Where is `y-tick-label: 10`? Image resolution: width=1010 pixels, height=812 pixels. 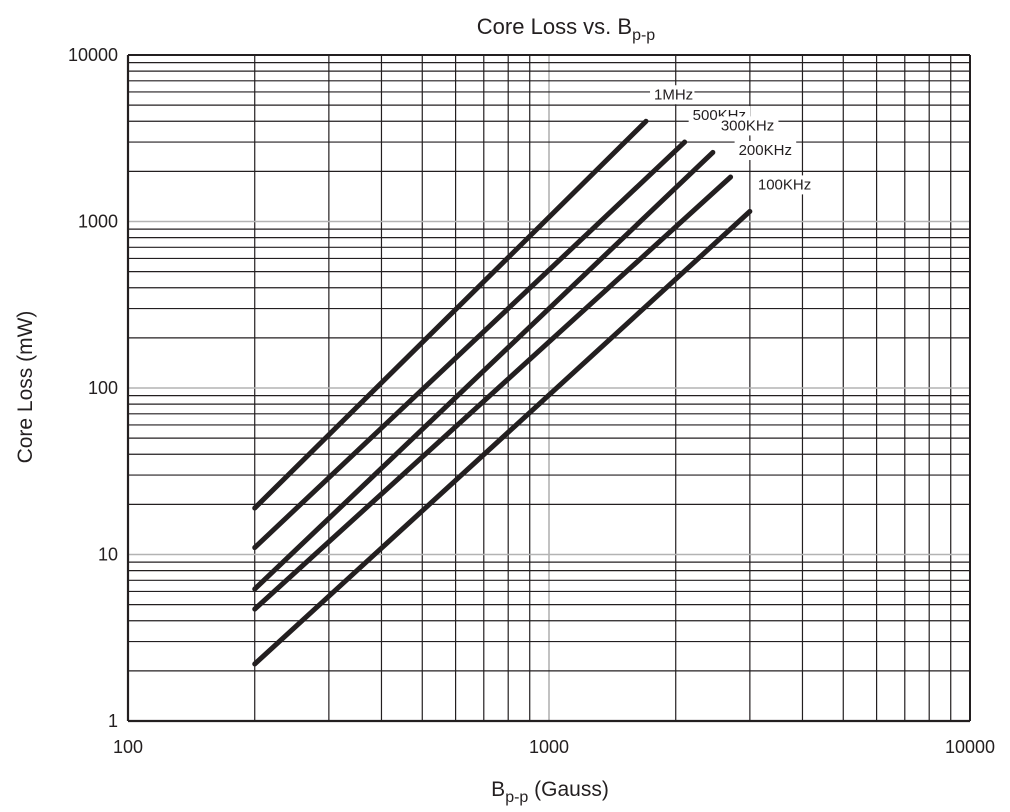
y-tick-label: 10 is located at coordinates (108, 555).